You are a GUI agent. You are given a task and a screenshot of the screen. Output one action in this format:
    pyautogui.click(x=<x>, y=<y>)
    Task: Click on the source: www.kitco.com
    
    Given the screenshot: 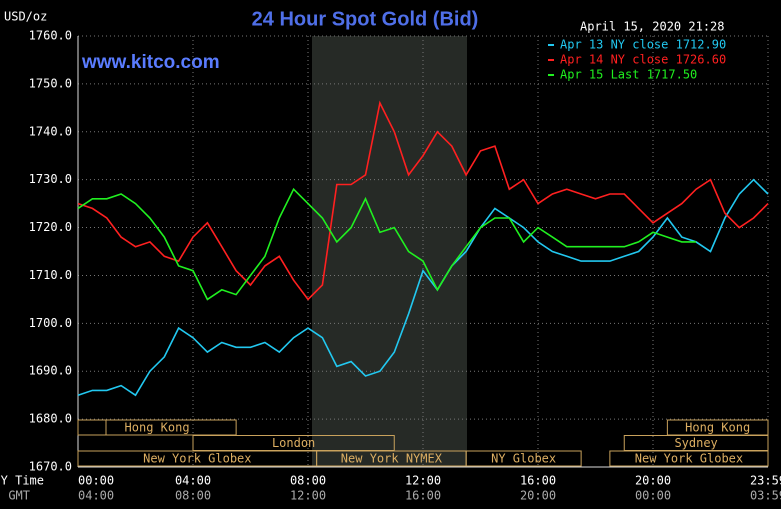 What is the action you would take?
    pyautogui.click(x=150, y=62)
    